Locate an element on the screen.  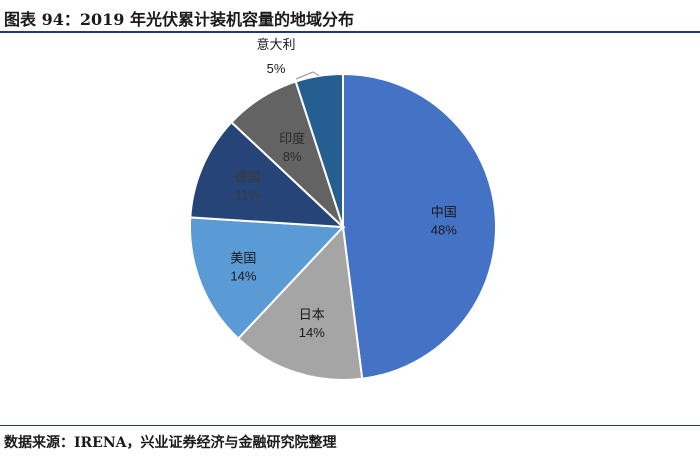
figure-title: 图表 94：2019 年光伏累计装机容量的地域分布 is located at coordinates (179, 19).